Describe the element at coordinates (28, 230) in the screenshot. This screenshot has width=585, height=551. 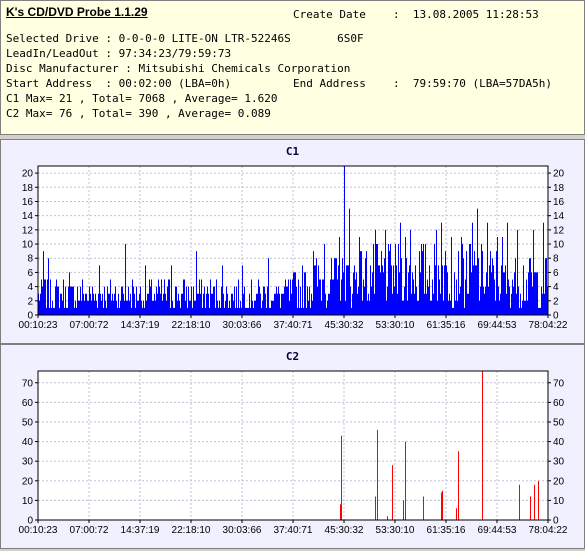
I see `y-tick-label-left: 12` at that location.